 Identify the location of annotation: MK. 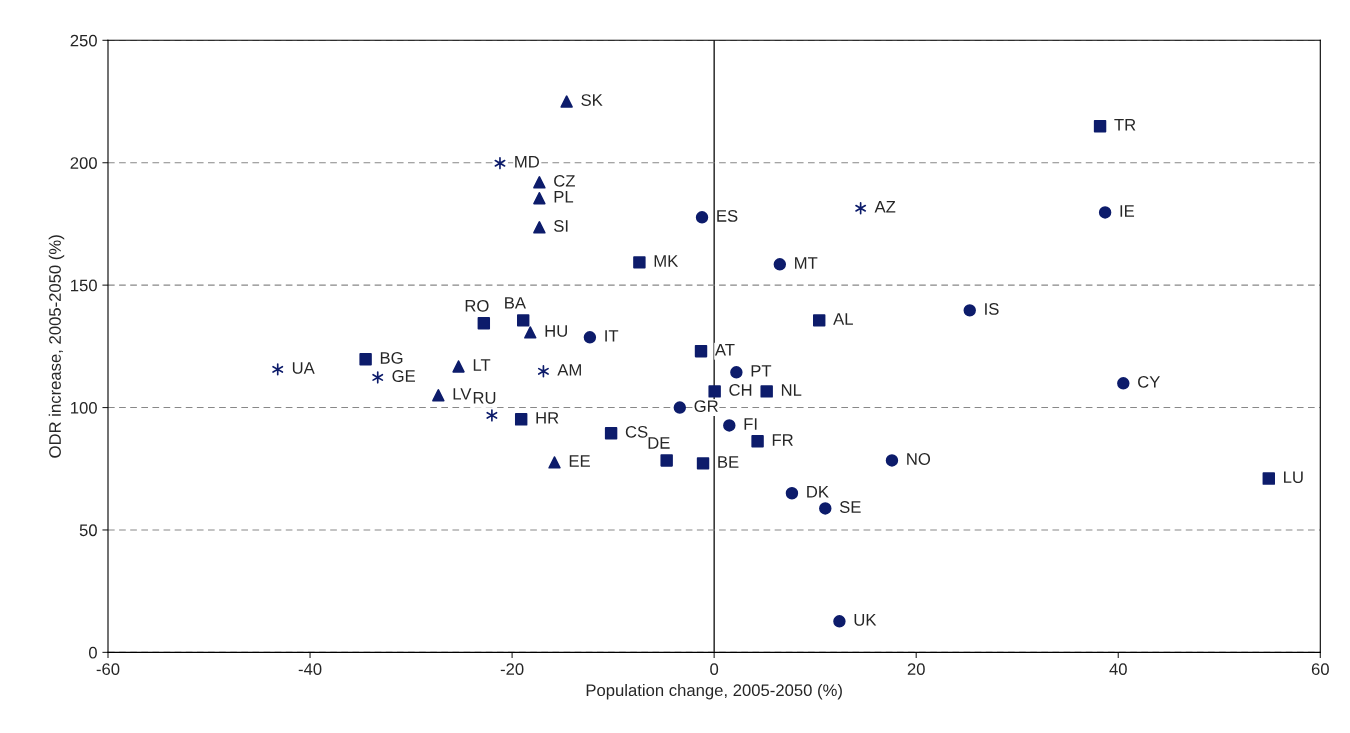
(666, 261).